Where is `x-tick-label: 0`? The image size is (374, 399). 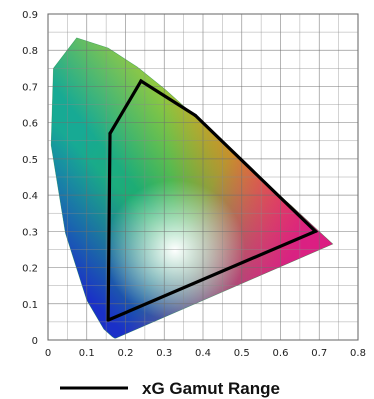 x-tick-label: 0 is located at coordinates (48, 353).